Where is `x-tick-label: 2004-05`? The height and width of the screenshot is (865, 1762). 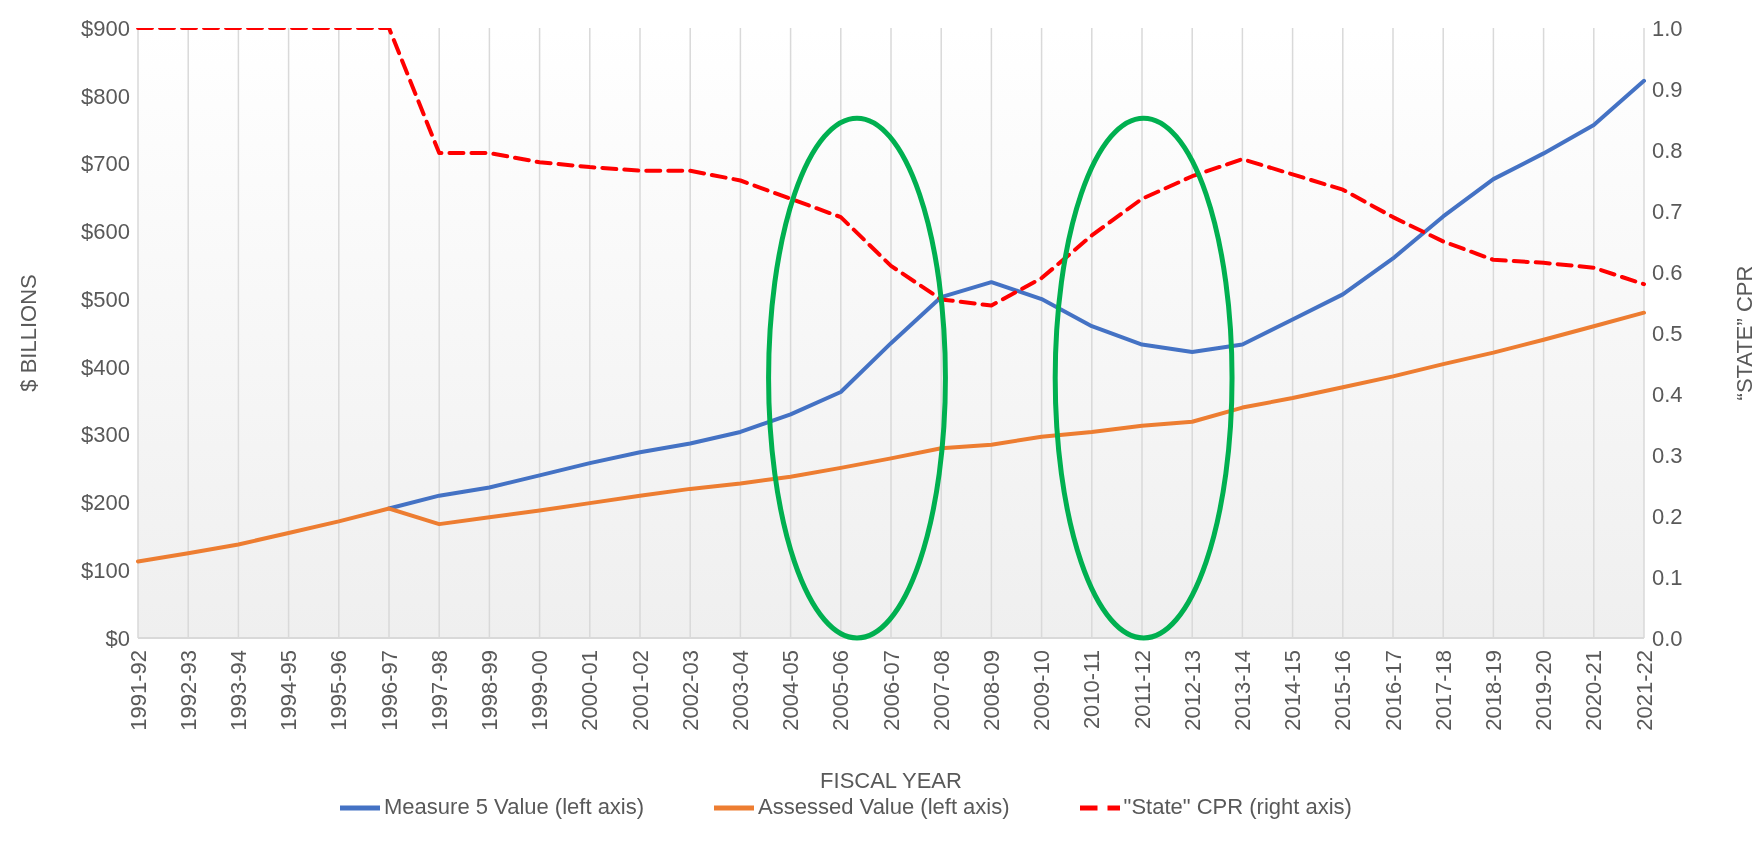
x-tick-label: 2004-05 is located at coordinates (791, 690).